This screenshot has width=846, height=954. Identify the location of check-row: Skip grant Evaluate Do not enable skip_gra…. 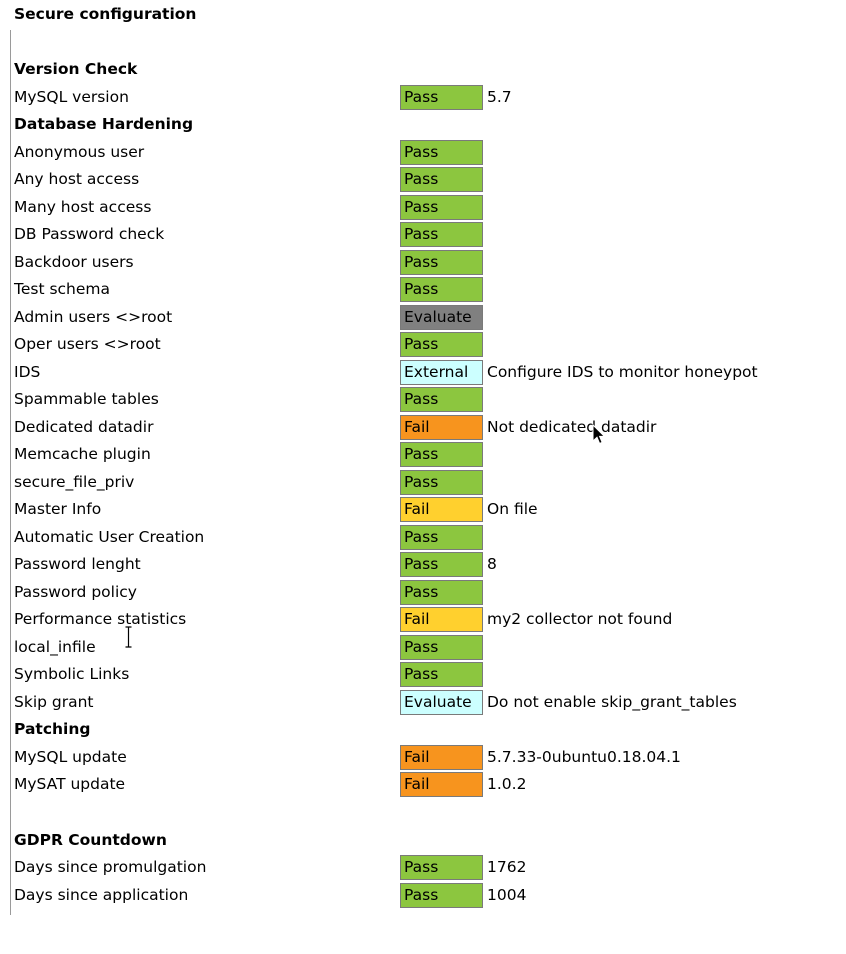
(423, 703).